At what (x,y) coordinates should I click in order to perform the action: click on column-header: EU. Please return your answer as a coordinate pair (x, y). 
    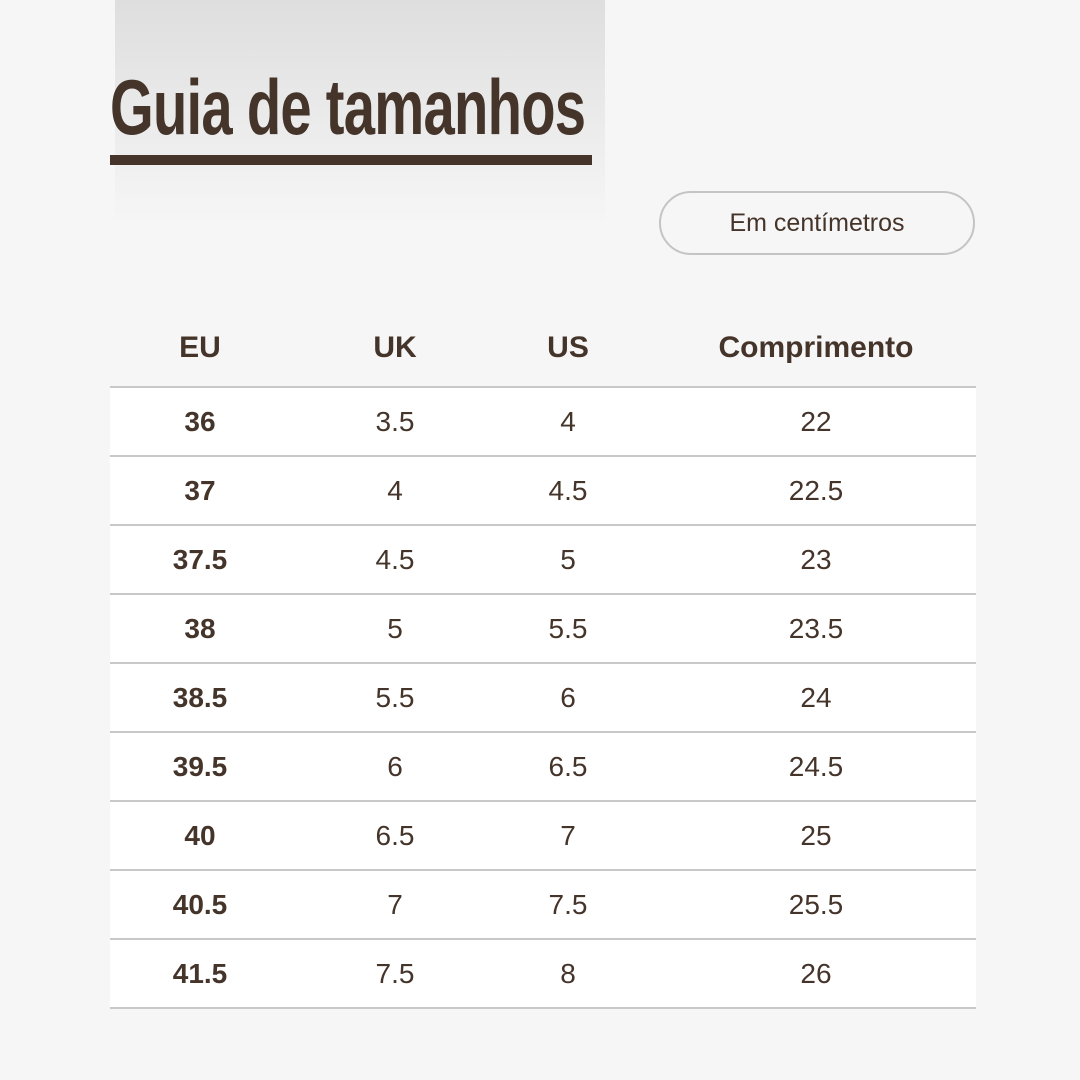
    Looking at the image, I should click on (200, 347).